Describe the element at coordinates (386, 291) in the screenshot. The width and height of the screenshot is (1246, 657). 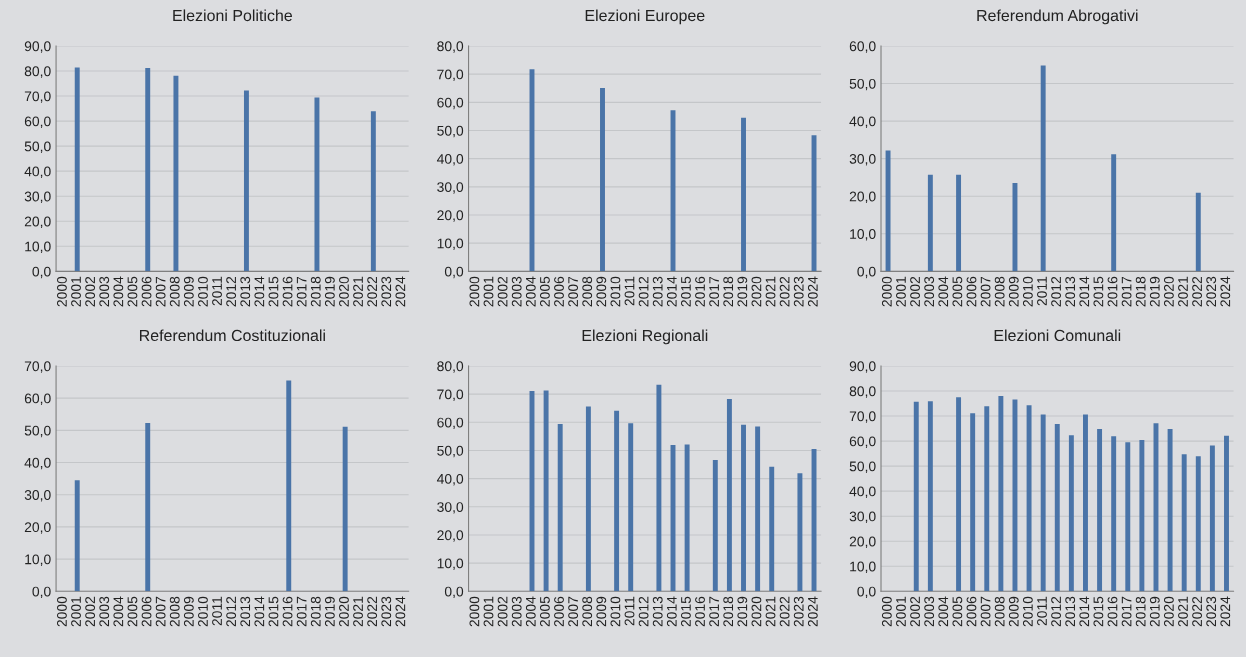
I see `x-tick-label: 2023` at that location.